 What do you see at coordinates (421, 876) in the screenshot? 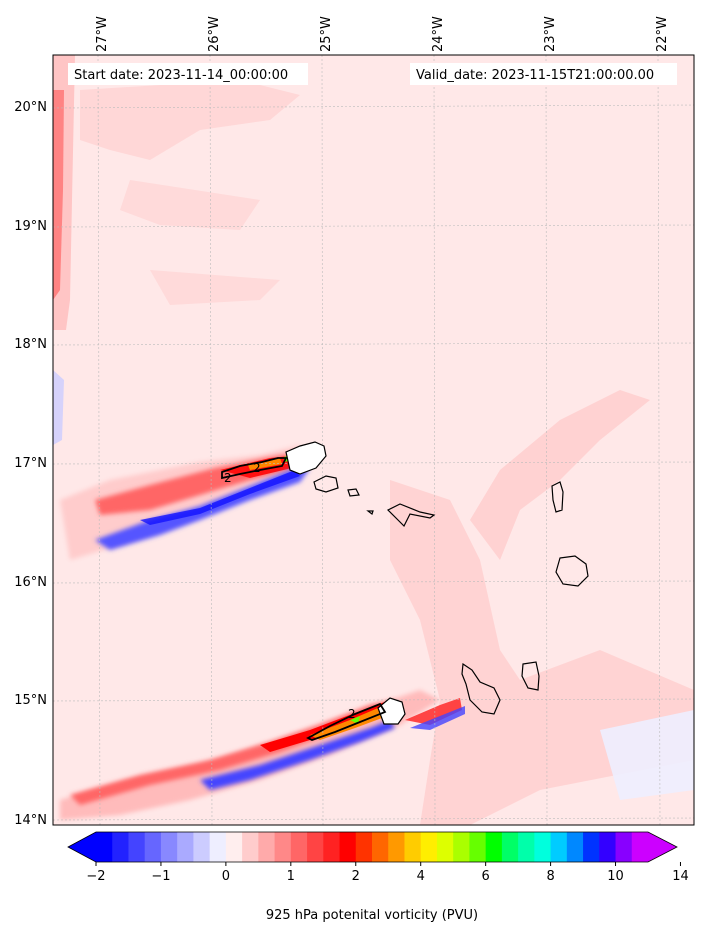
I see `colorbar-tick-label: 4` at bounding box center [421, 876].